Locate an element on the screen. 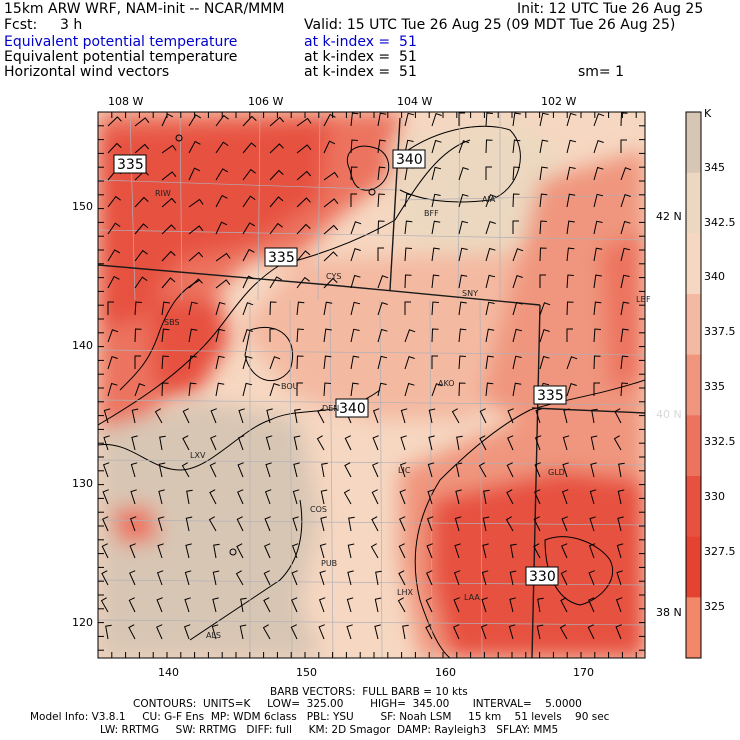 This screenshot has height=740, width=740. station-label: LIC is located at coordinates (404, 470).